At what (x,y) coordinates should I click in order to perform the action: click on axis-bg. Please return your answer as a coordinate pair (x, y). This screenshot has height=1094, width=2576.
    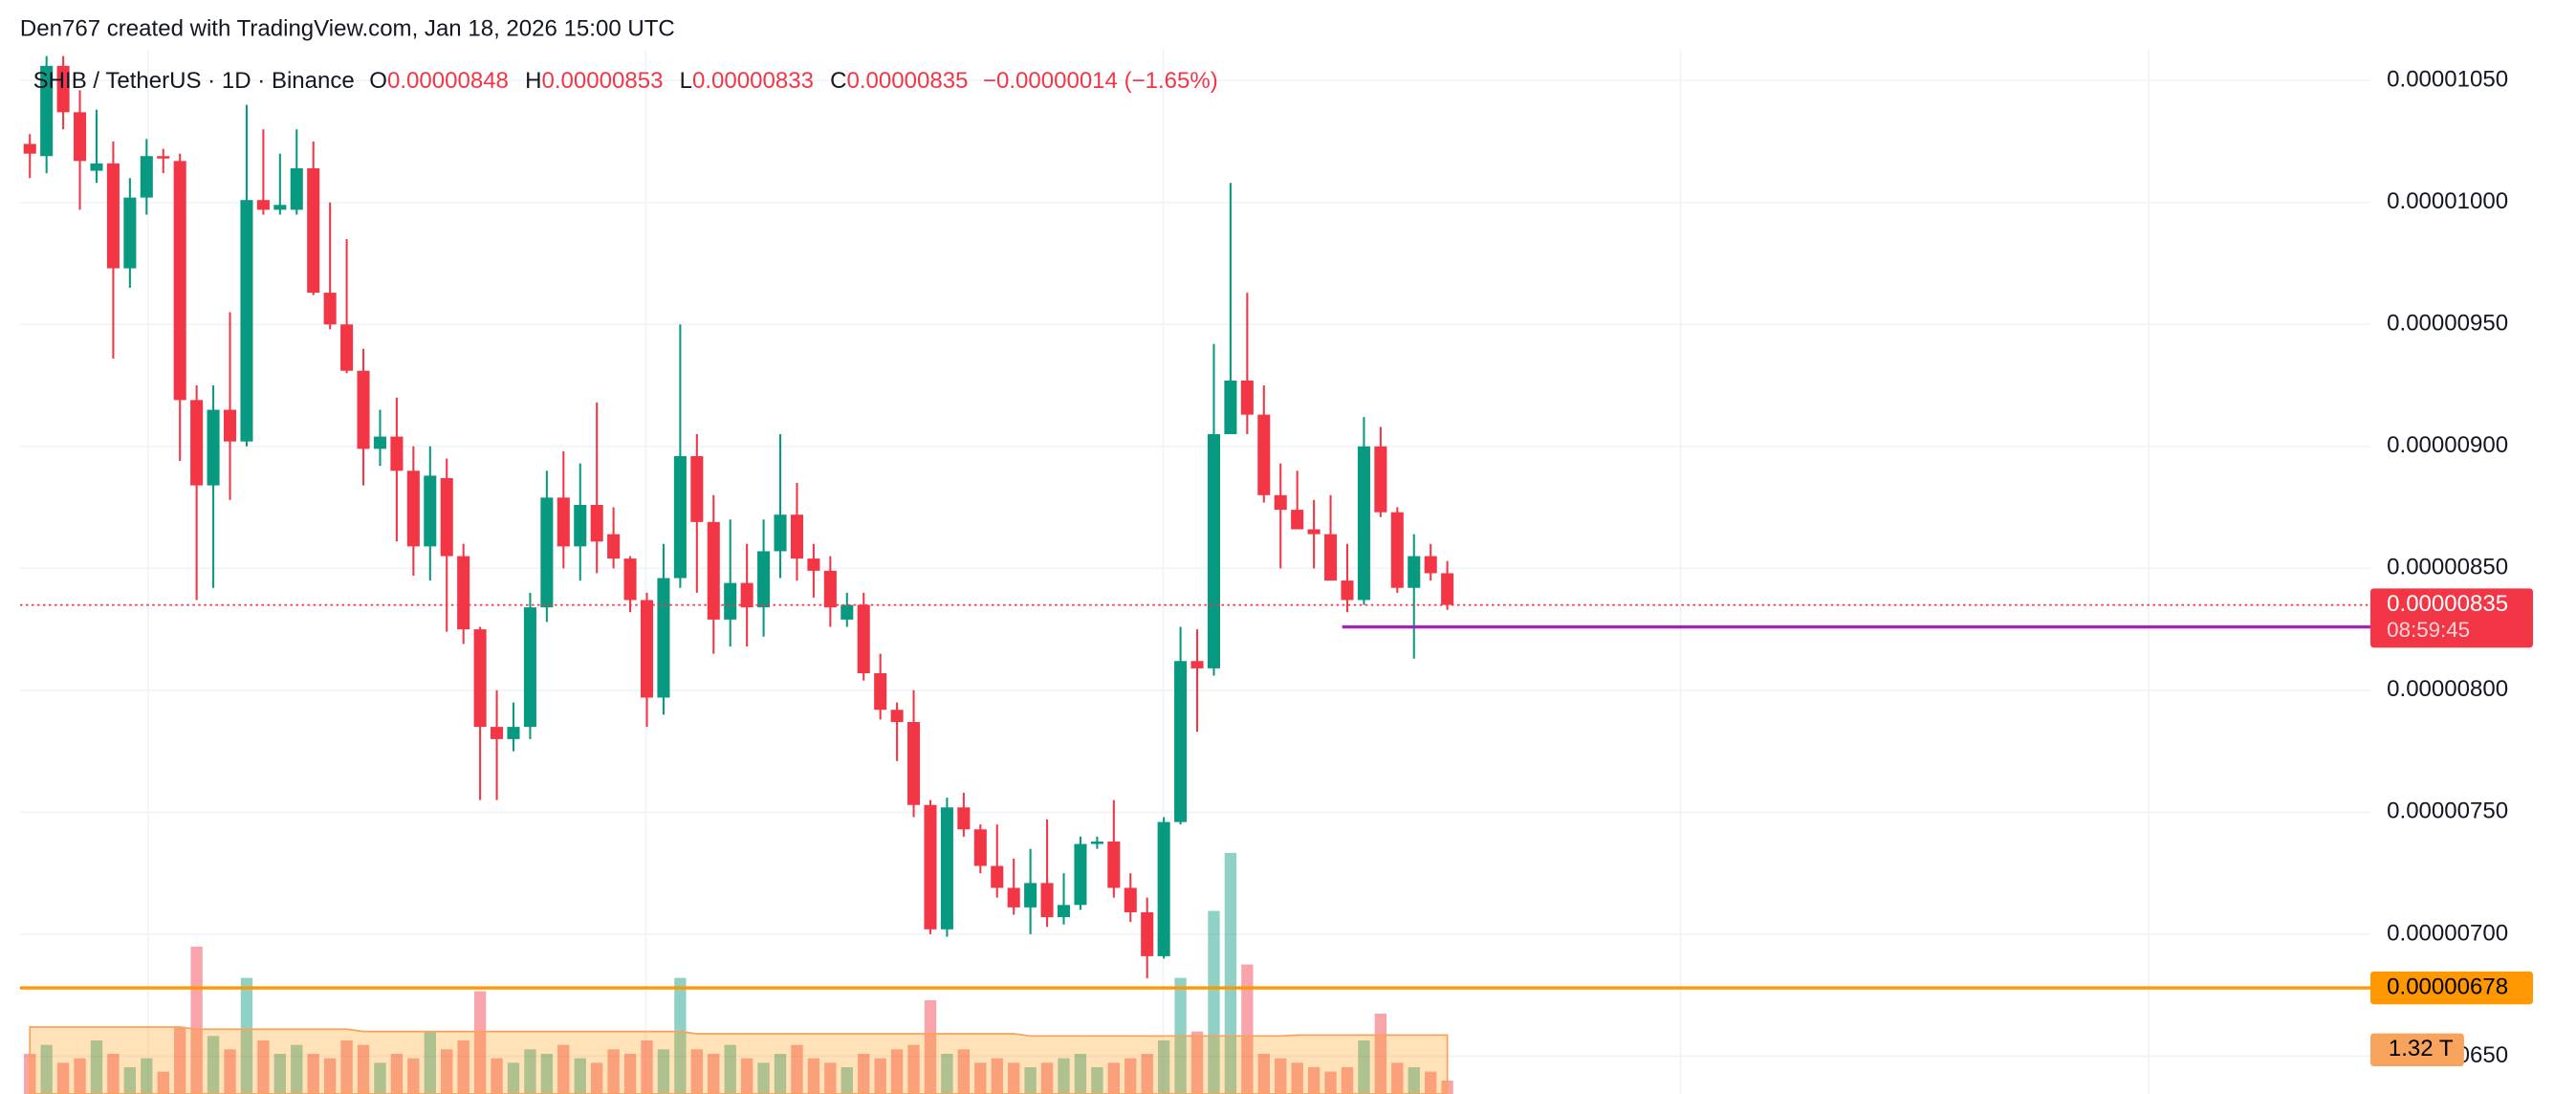
    Looking at the image, I should click on (2472, 571).